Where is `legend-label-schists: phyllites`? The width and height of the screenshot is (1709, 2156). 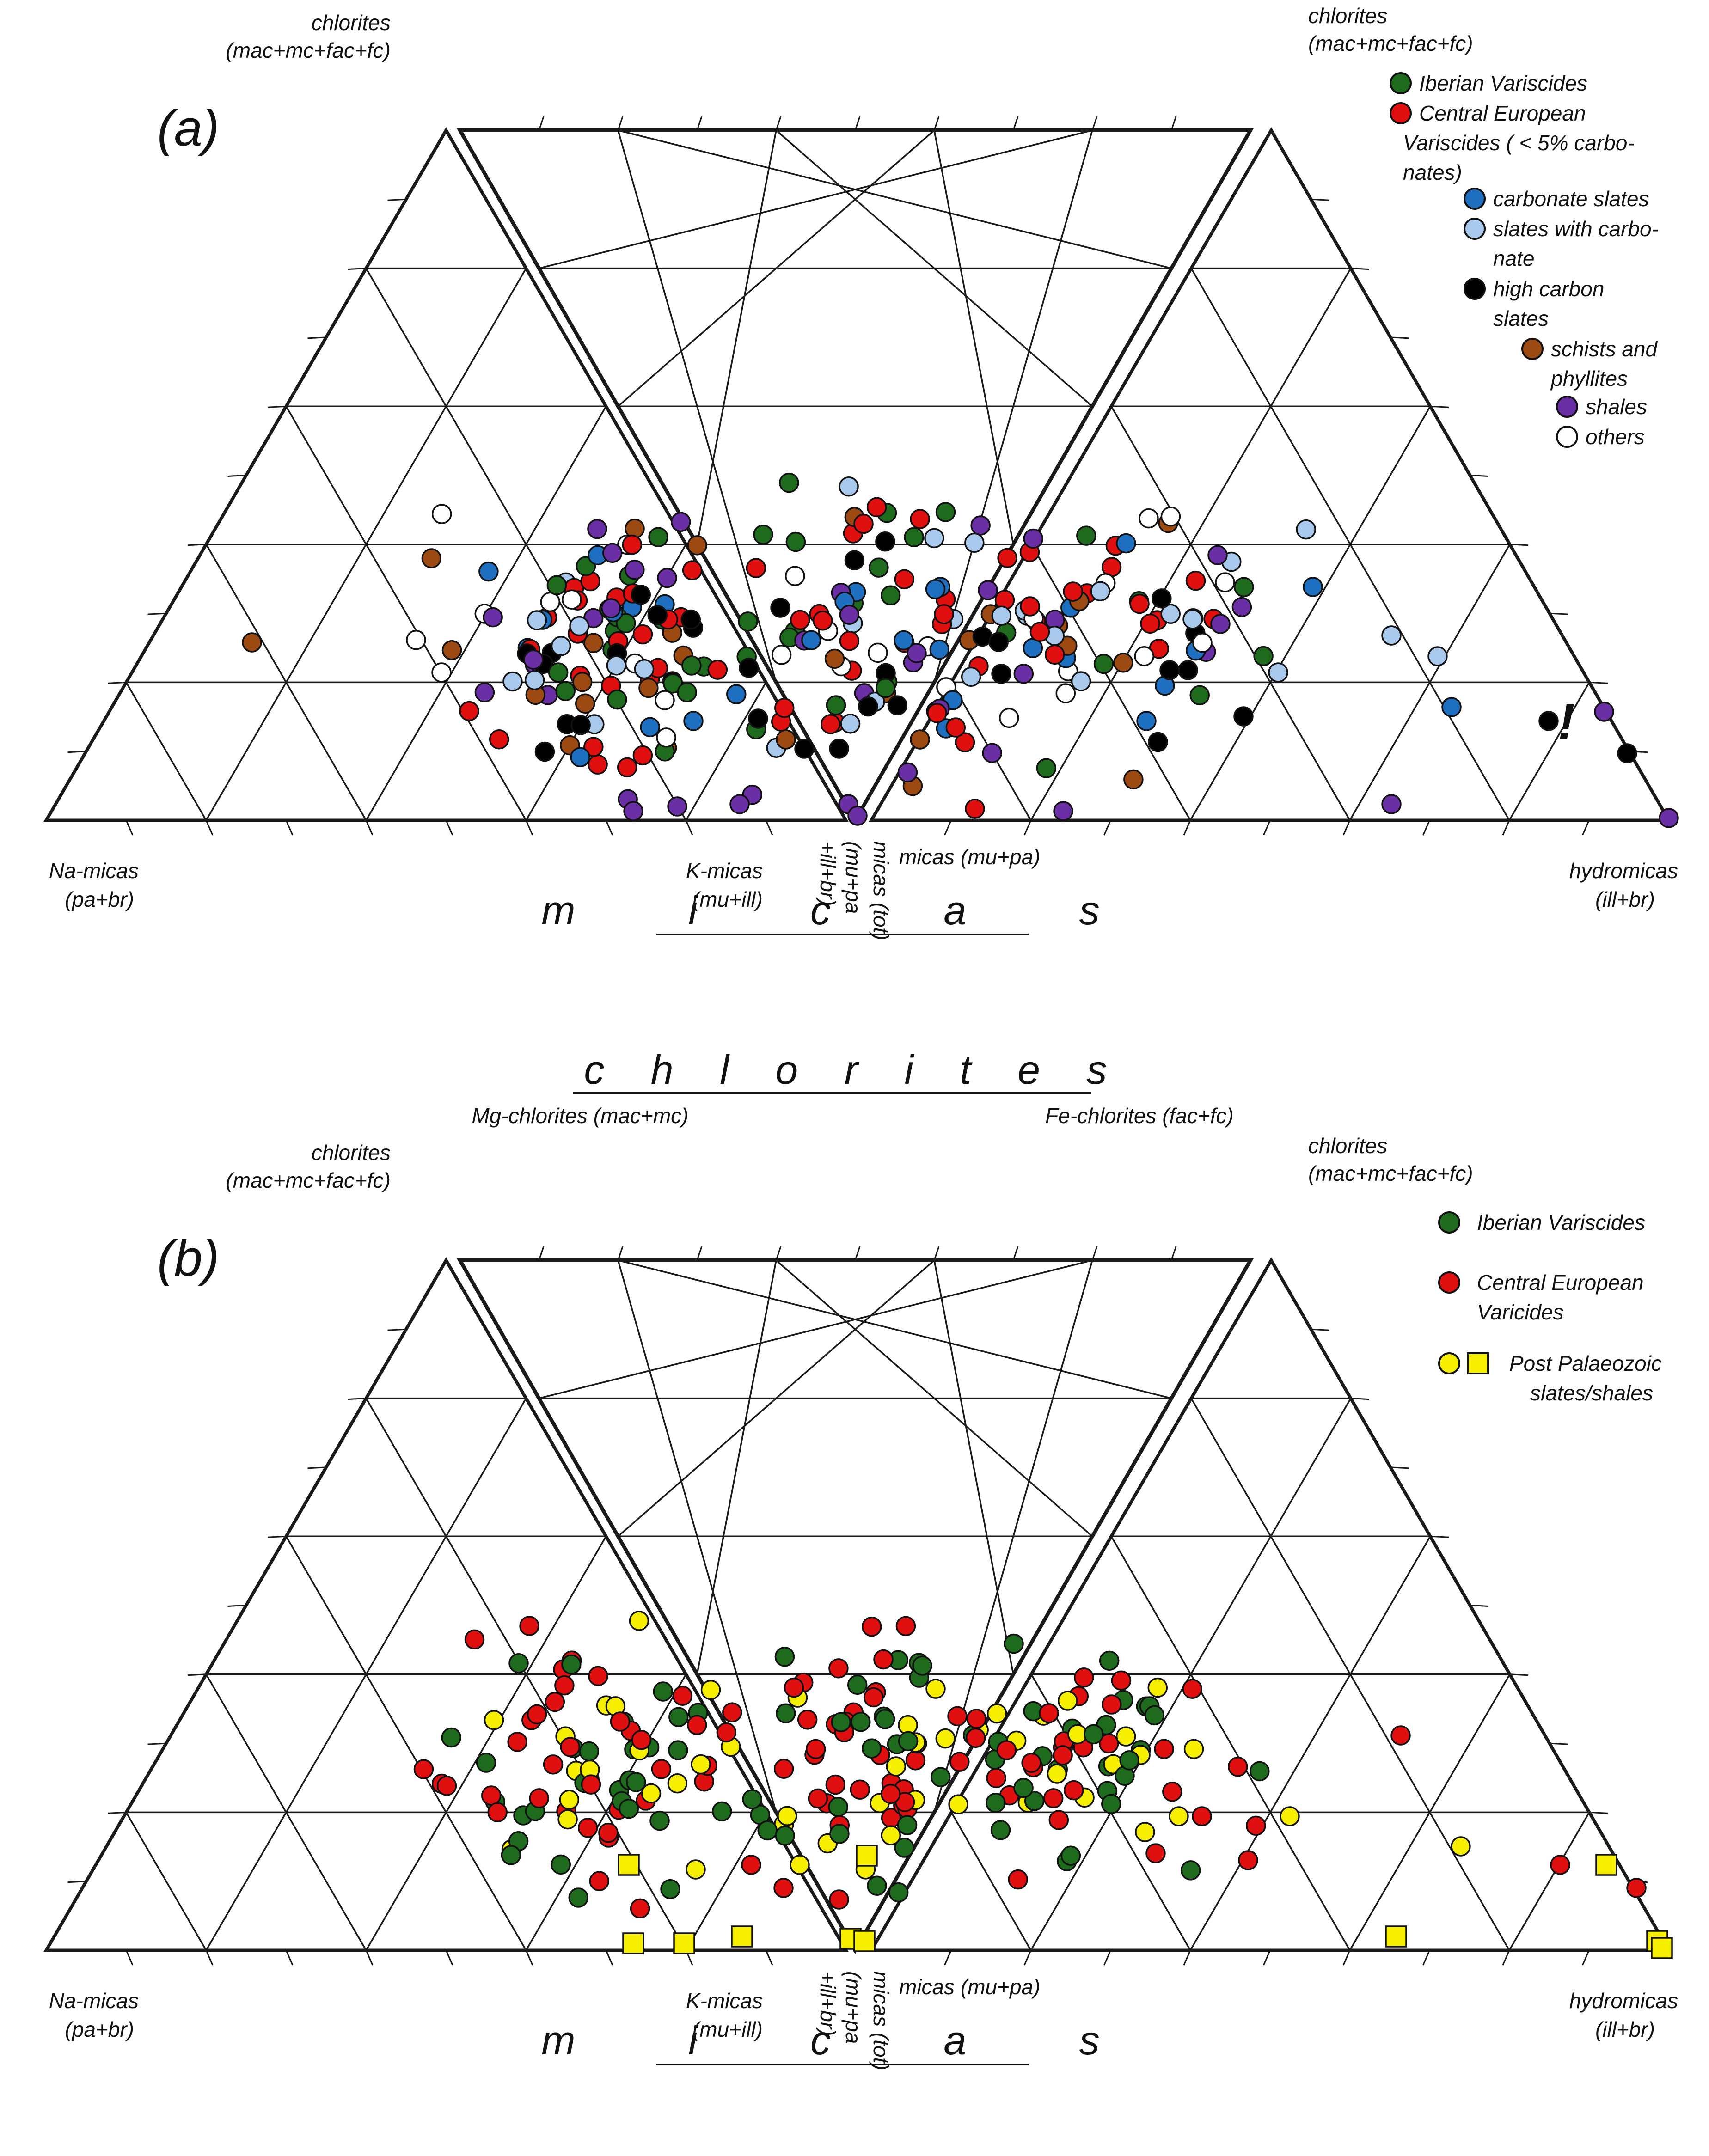
legend-label-schists: phyllites is located at coordinates (1589, 378).